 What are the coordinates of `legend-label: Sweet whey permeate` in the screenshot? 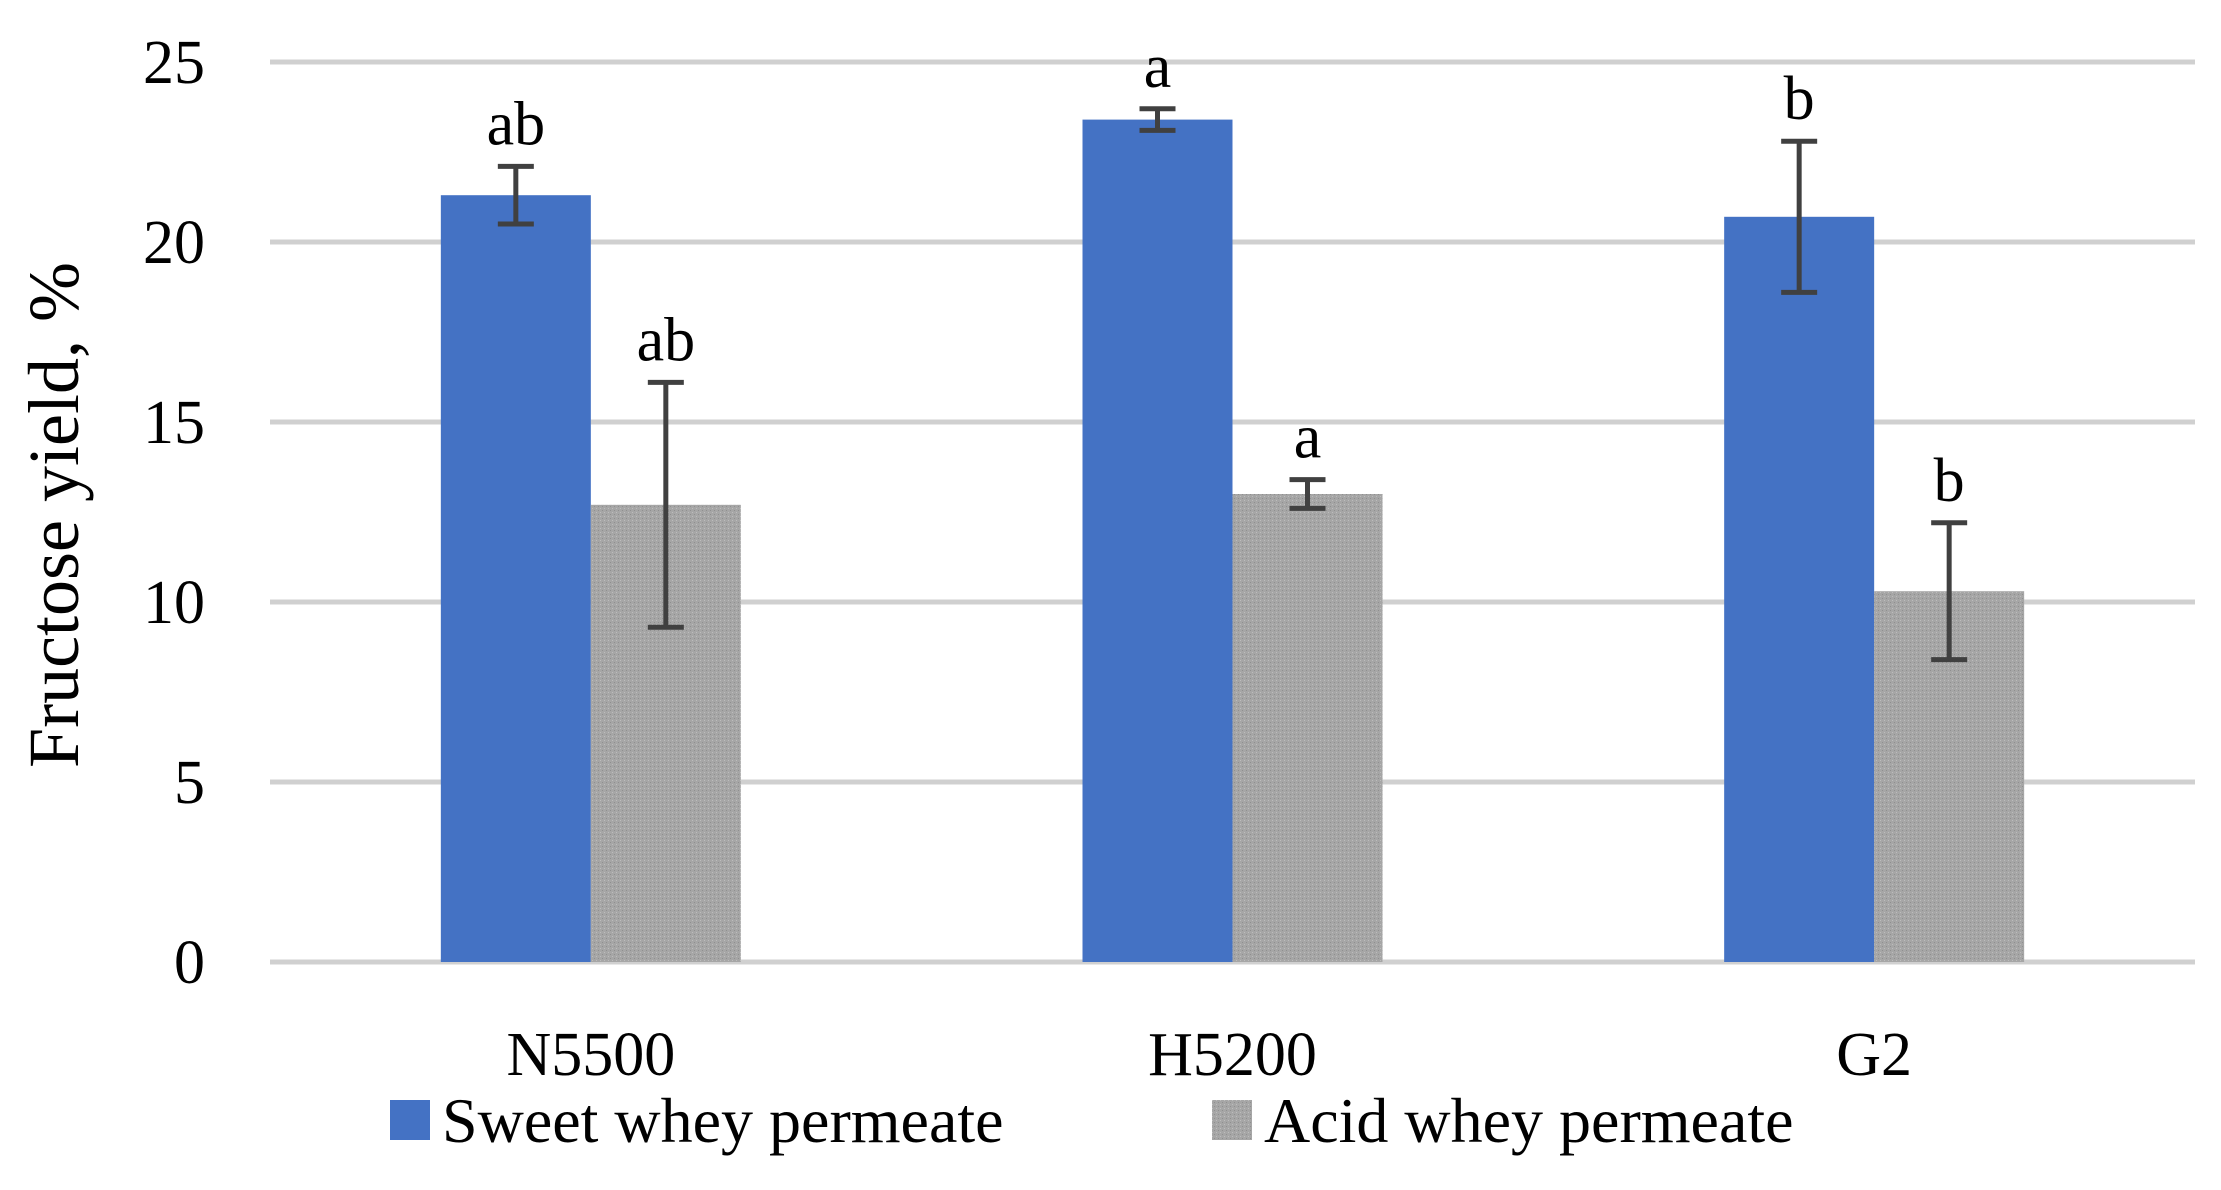 It's located at (723, 1120).